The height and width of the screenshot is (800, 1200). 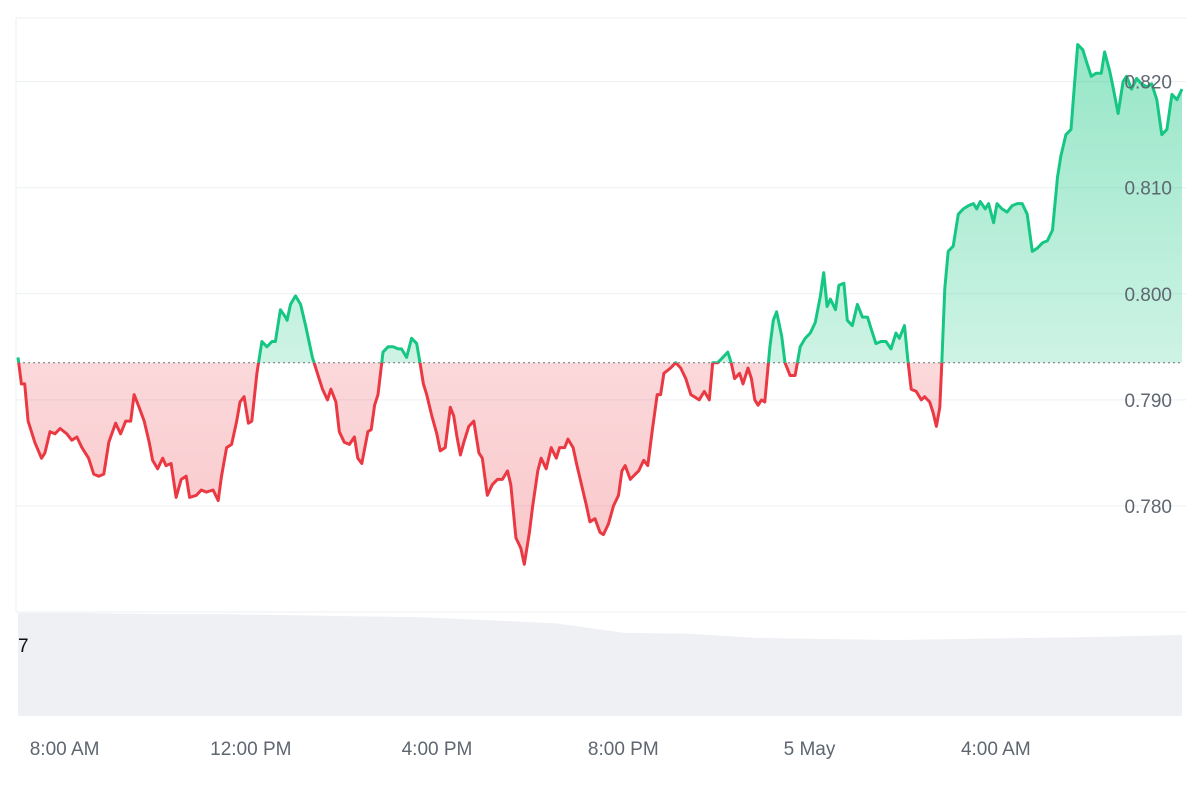 I want to click on x-tick-label: 4:00 PM, so click(x=437, y=749).